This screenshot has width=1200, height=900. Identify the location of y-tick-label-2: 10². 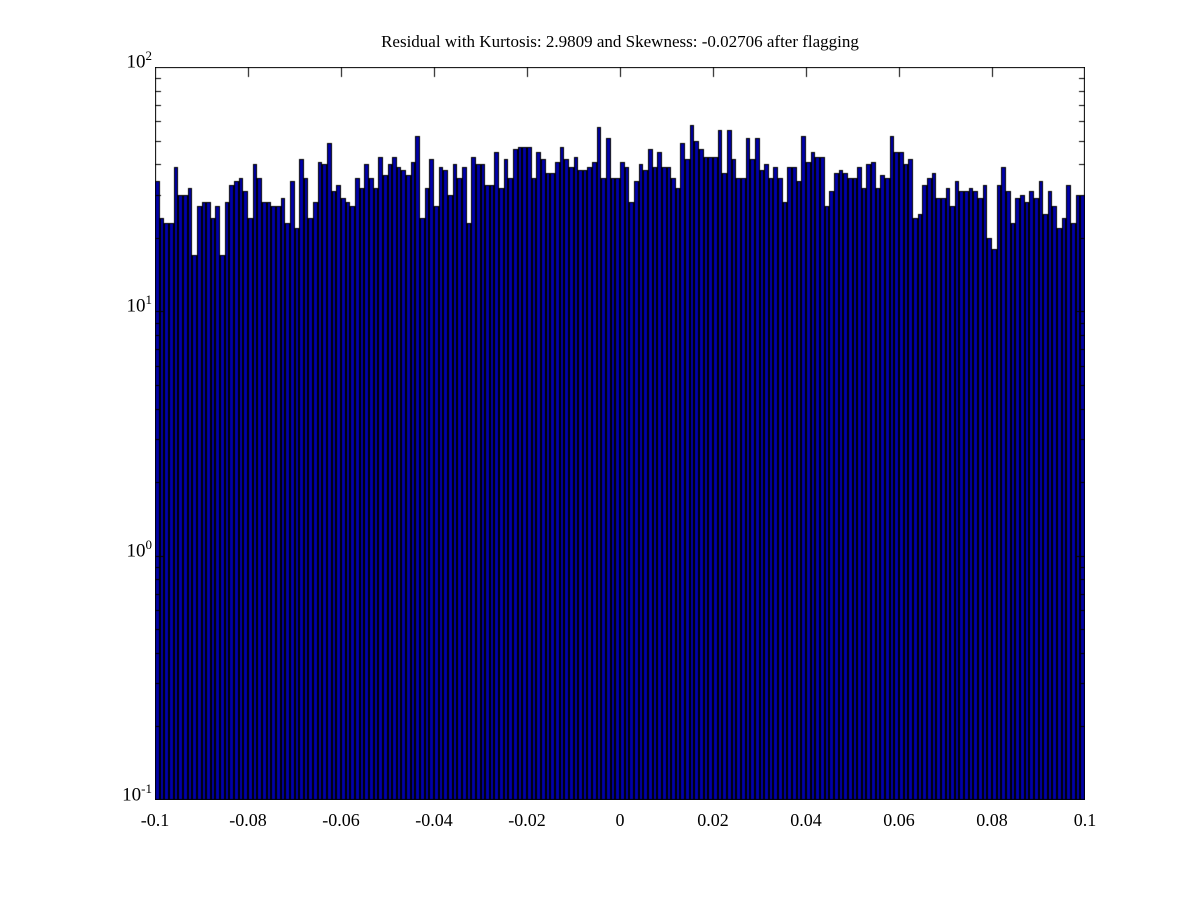
(139, 60).